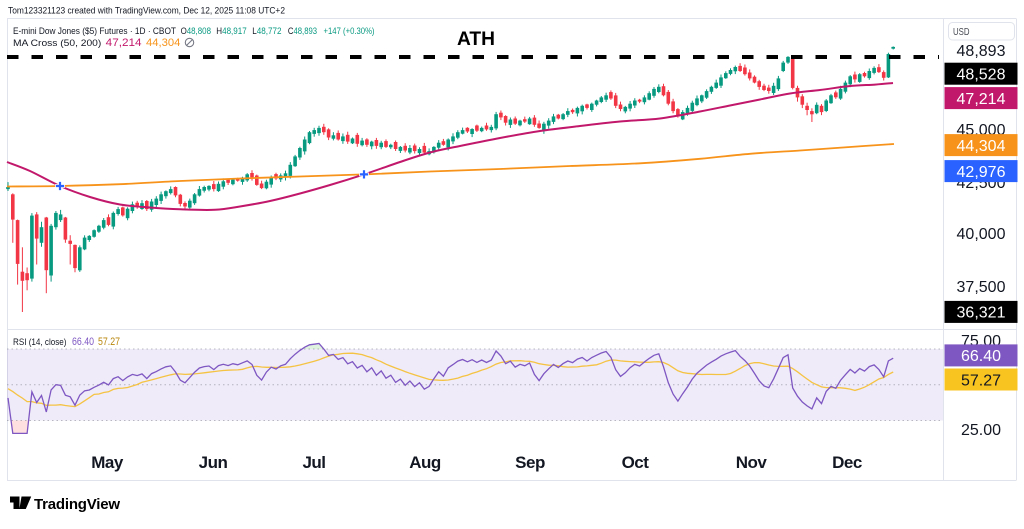 Image resolution: width=1024 pixels, height=529 pixels. Describe the element at coordinates (425, 462) in the screenshot. I see `svg-text: Aug` at that location.